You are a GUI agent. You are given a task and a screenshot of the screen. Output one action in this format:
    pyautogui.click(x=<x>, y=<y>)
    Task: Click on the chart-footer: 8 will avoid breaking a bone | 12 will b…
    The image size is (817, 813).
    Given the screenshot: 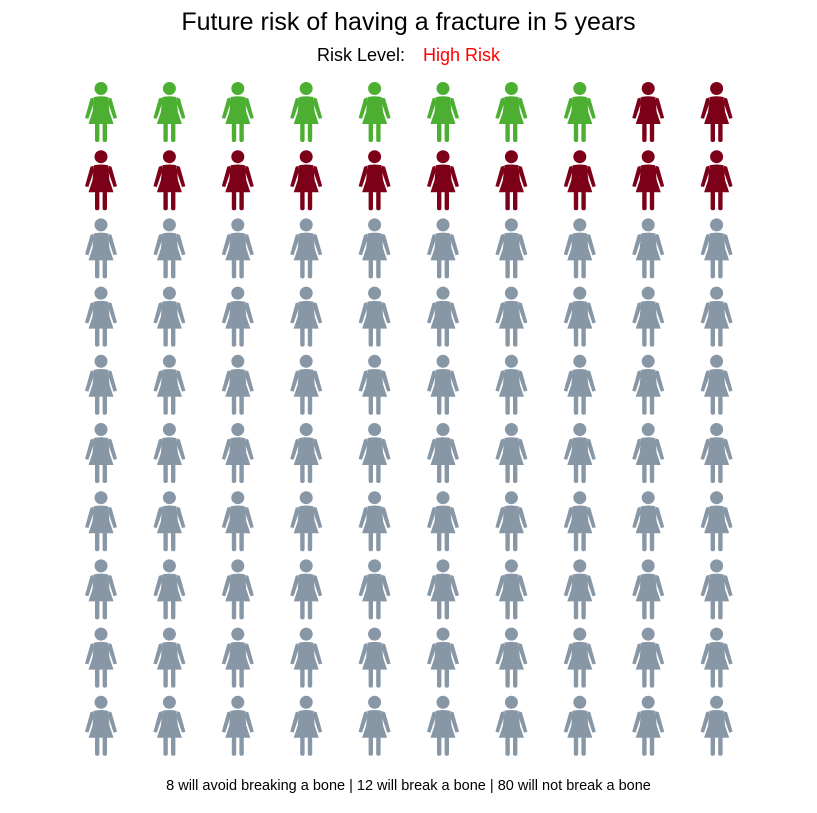 What is the action you would take?
    pyautogui.click(x=408, y=786)
    